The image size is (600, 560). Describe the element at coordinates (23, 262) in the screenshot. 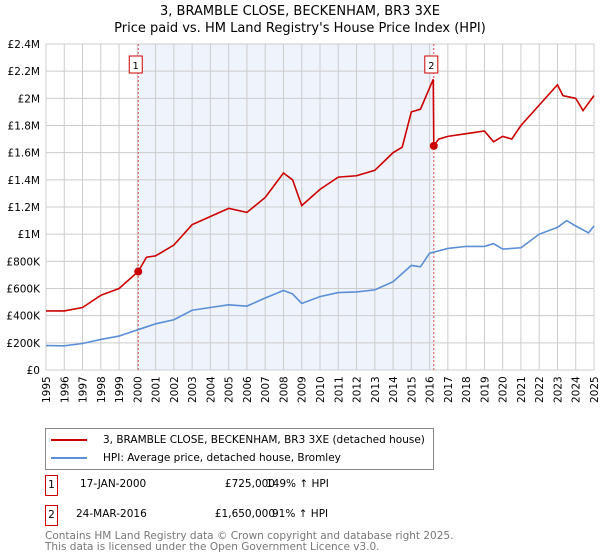

I see `y-tick-label: £800K` at that location.